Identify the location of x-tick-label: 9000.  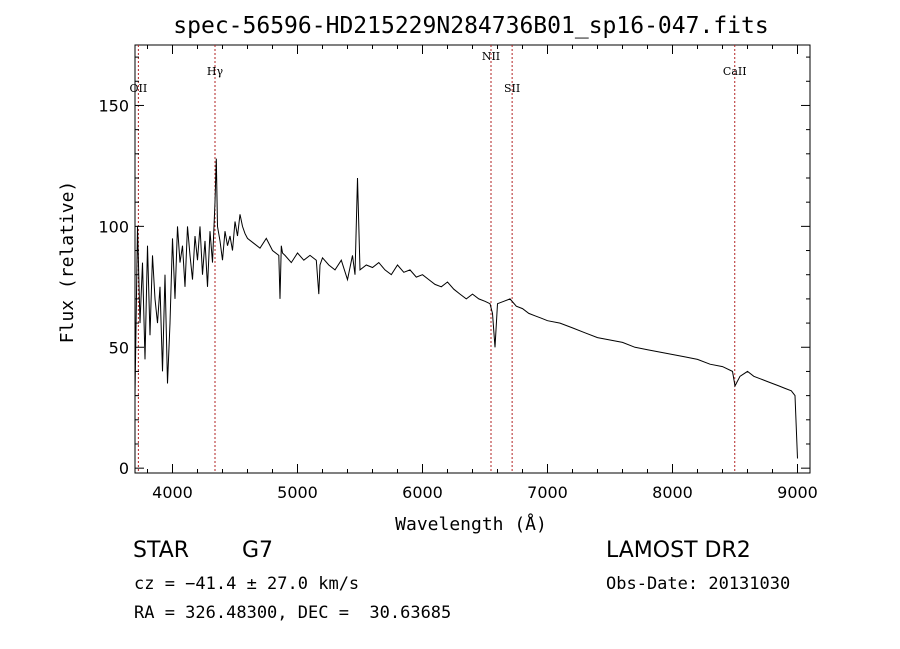
(797, 492).